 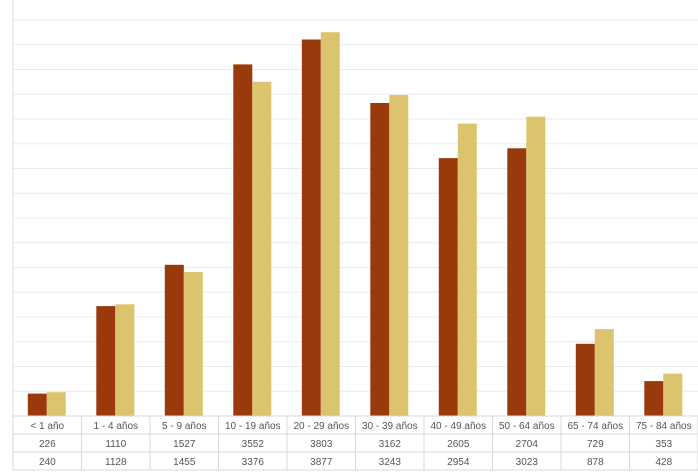 What do you see at coordinates (321, 426) in the screenshot?
I see `category-label: 20 - 29 años` at bounding box center [321, 426].